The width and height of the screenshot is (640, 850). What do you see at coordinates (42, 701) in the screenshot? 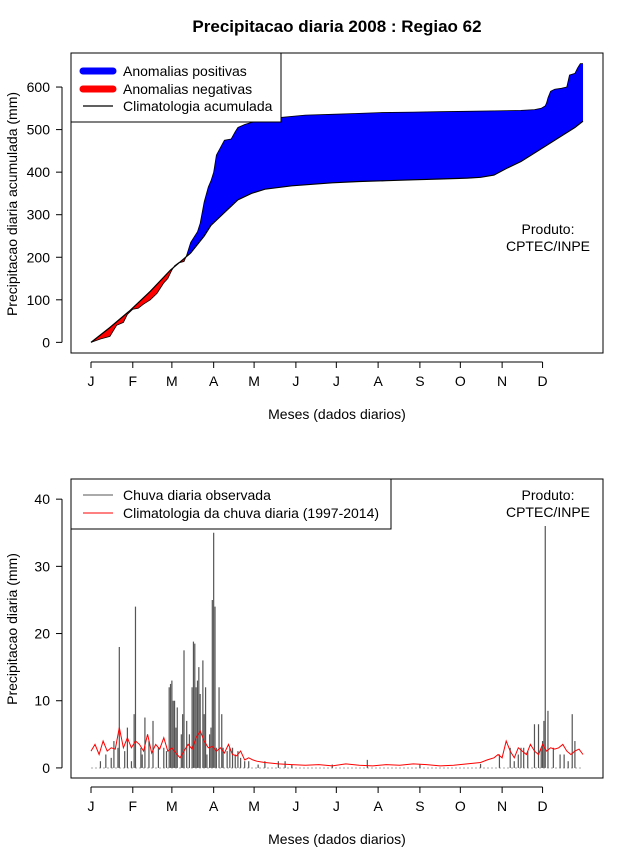
I see `bottom-y-tick-label: 10` at bounding box center [42, 701].